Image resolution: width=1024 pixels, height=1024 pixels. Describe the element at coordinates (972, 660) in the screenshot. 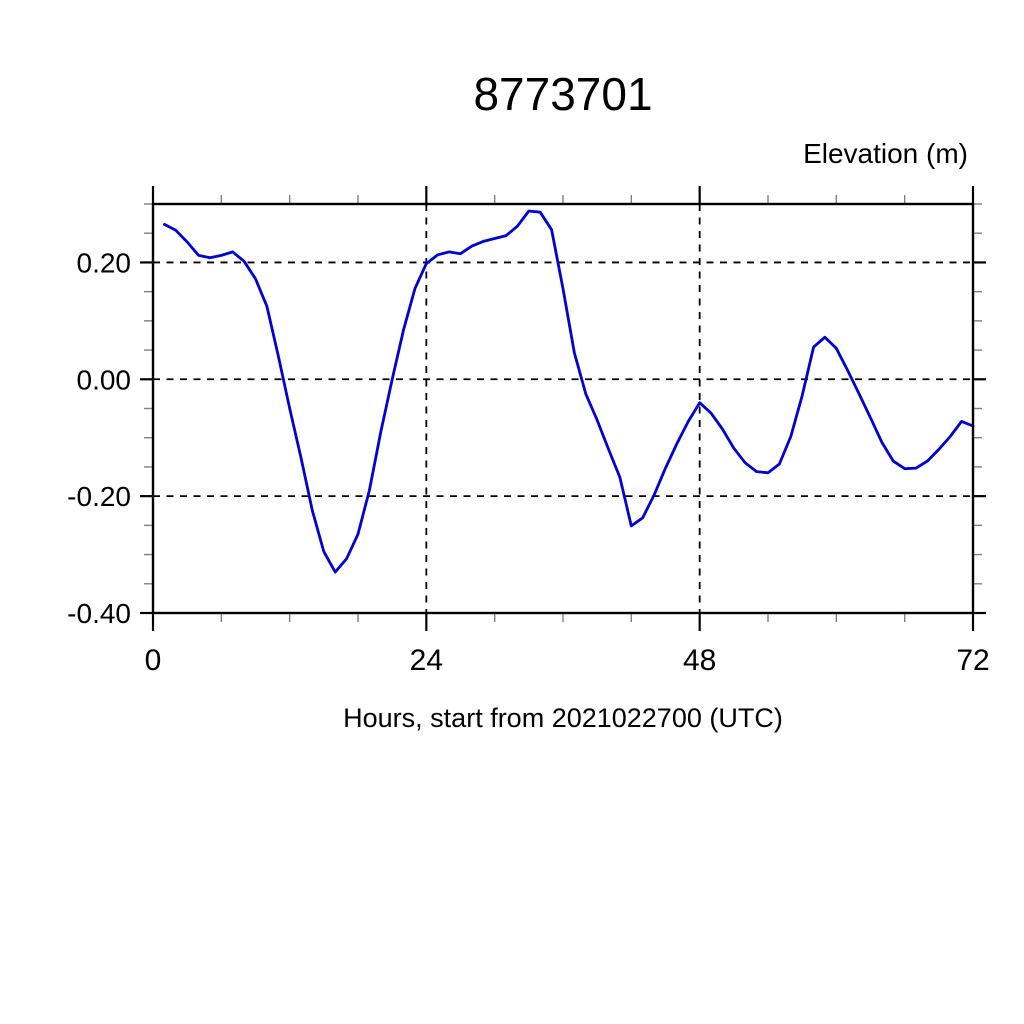

I see `x-tick-label: 72` at that location.